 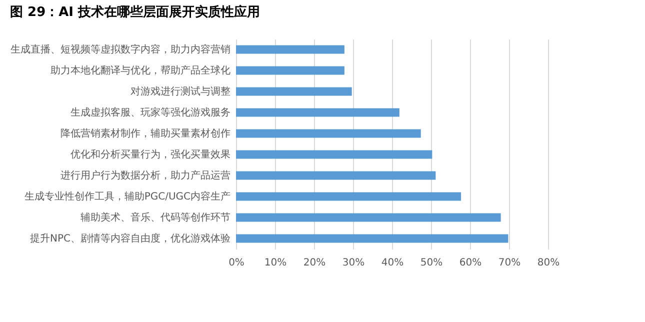 What do you see at coordinates (509, 263) in the screenshot?
I see `x-tick-label: 70%` at bounding box center [509, 263].